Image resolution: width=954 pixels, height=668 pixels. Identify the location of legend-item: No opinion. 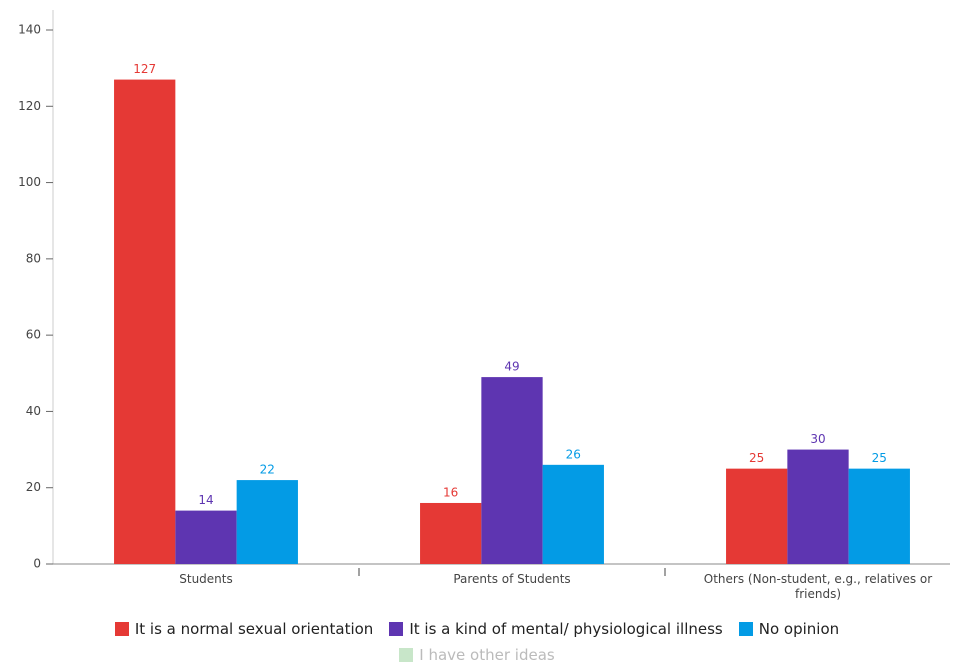
(789, 629).